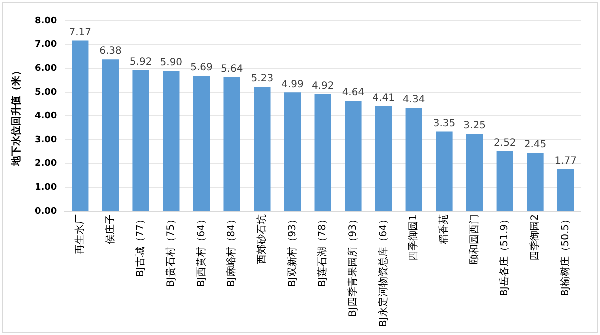 This screenshot has width=600, height=335. I want to click on x-tick-label: BJ西黄村（64）, so click(201, 251).